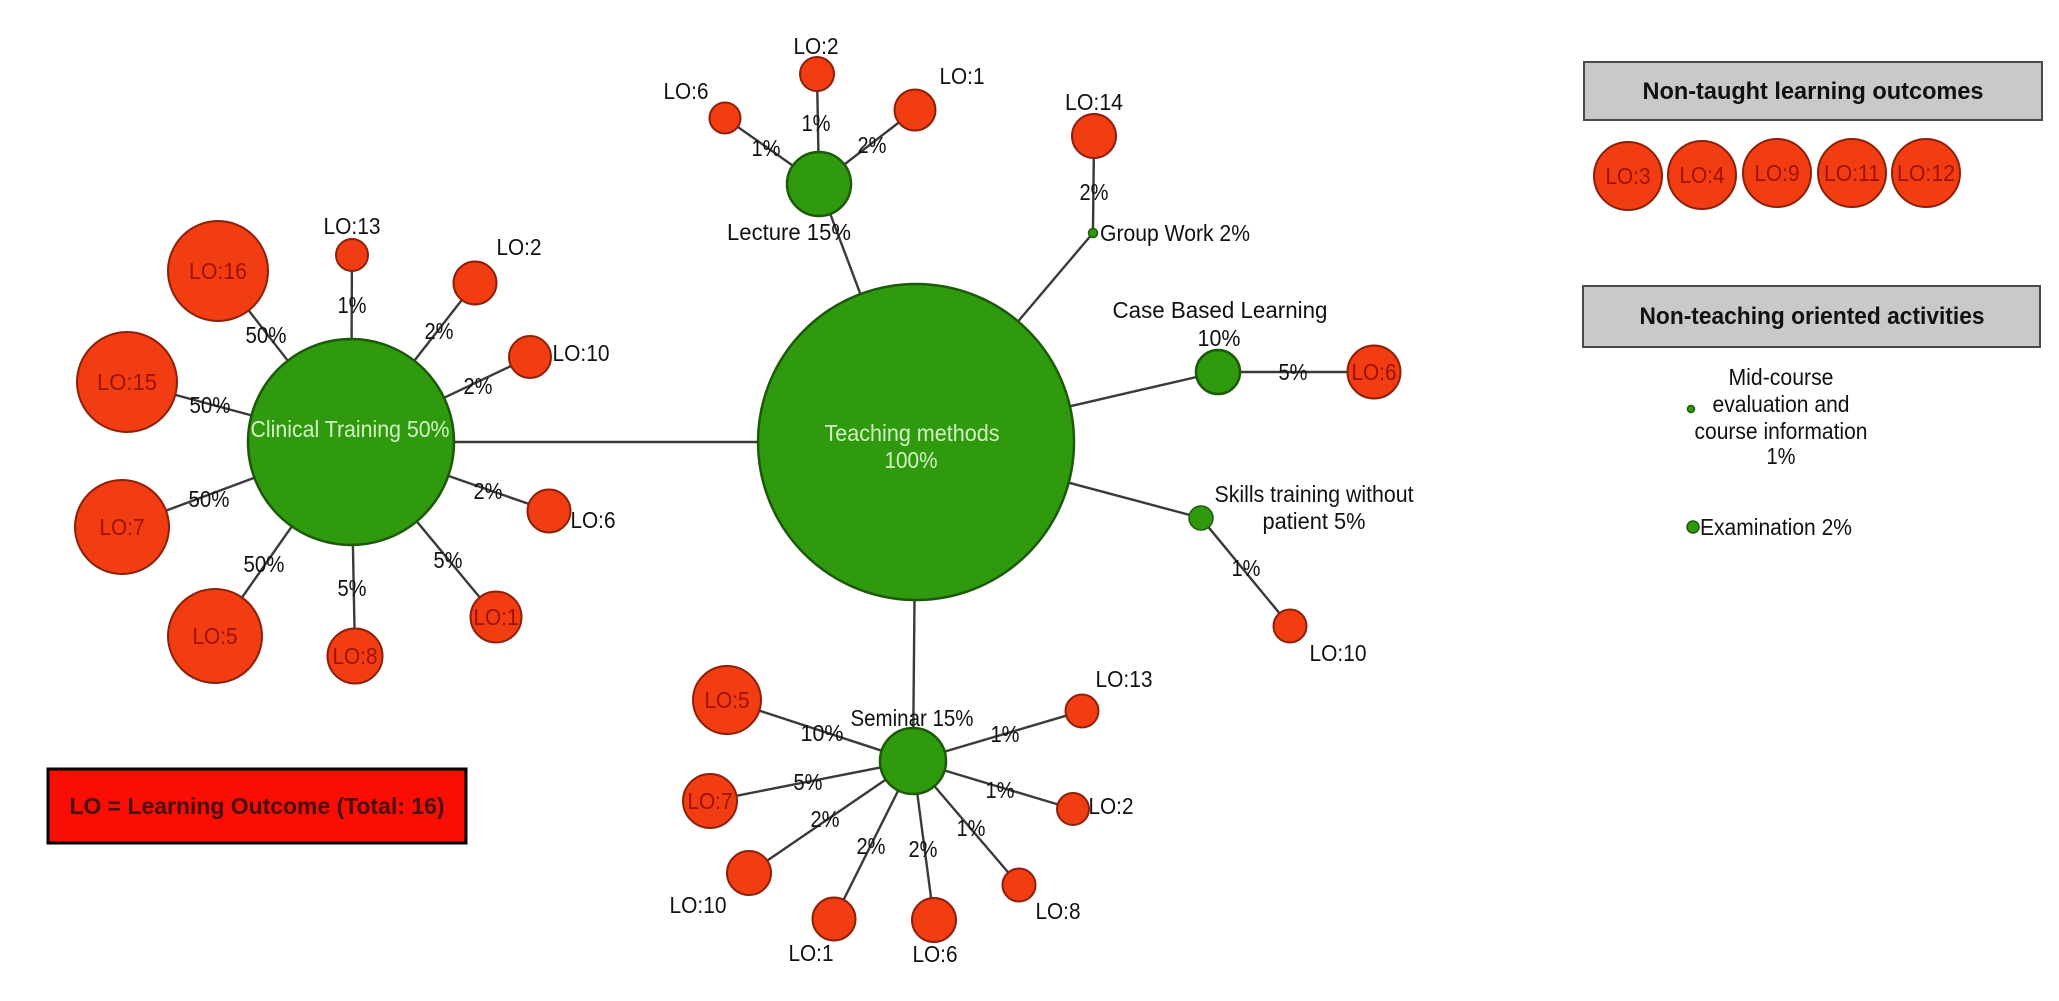 This screenshot has width=2059, height=1001. I want to click on svg-text: LO:4, so click(1702, 175).